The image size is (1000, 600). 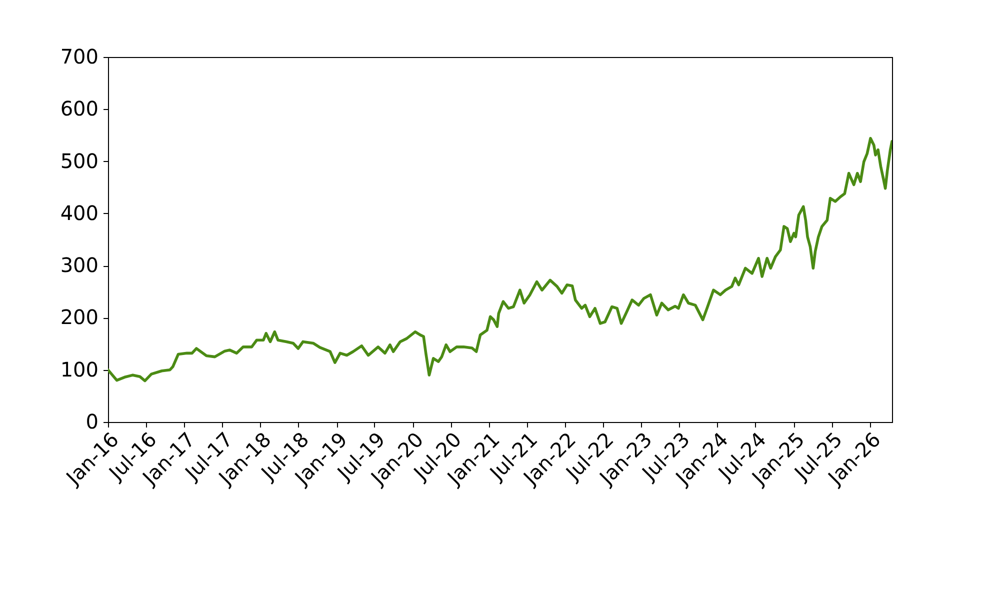 What do you see at coordinates (79, 160) in the screenshot?
I see `y-tick-label: 500` at bounding box center [79, 160].